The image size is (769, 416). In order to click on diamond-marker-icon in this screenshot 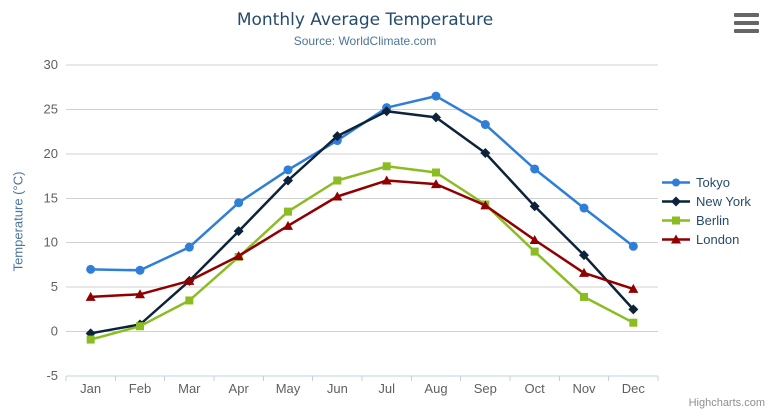, I will do `click(676, 201)`.